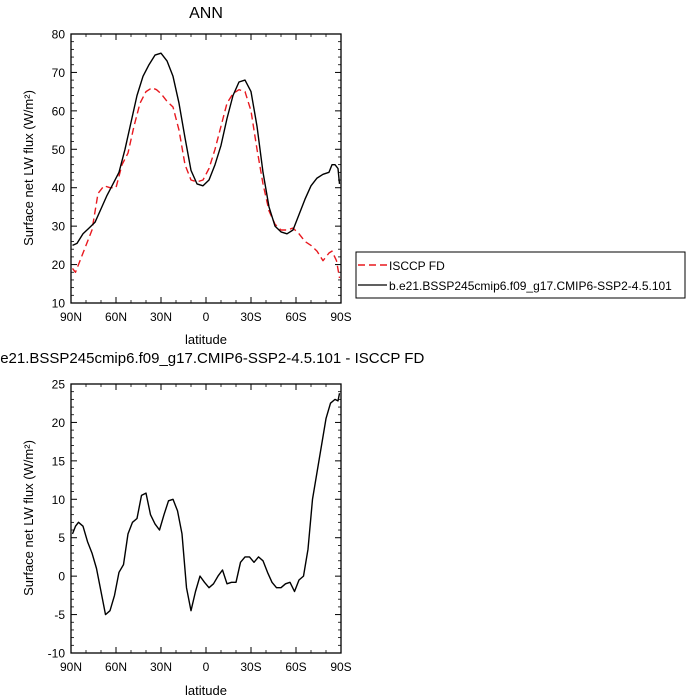 The image size is (700, 700). What do you see at coordinates (206, 183) in the screenshot?
I see `series-line-isccp` at bounding box center [206, 183].